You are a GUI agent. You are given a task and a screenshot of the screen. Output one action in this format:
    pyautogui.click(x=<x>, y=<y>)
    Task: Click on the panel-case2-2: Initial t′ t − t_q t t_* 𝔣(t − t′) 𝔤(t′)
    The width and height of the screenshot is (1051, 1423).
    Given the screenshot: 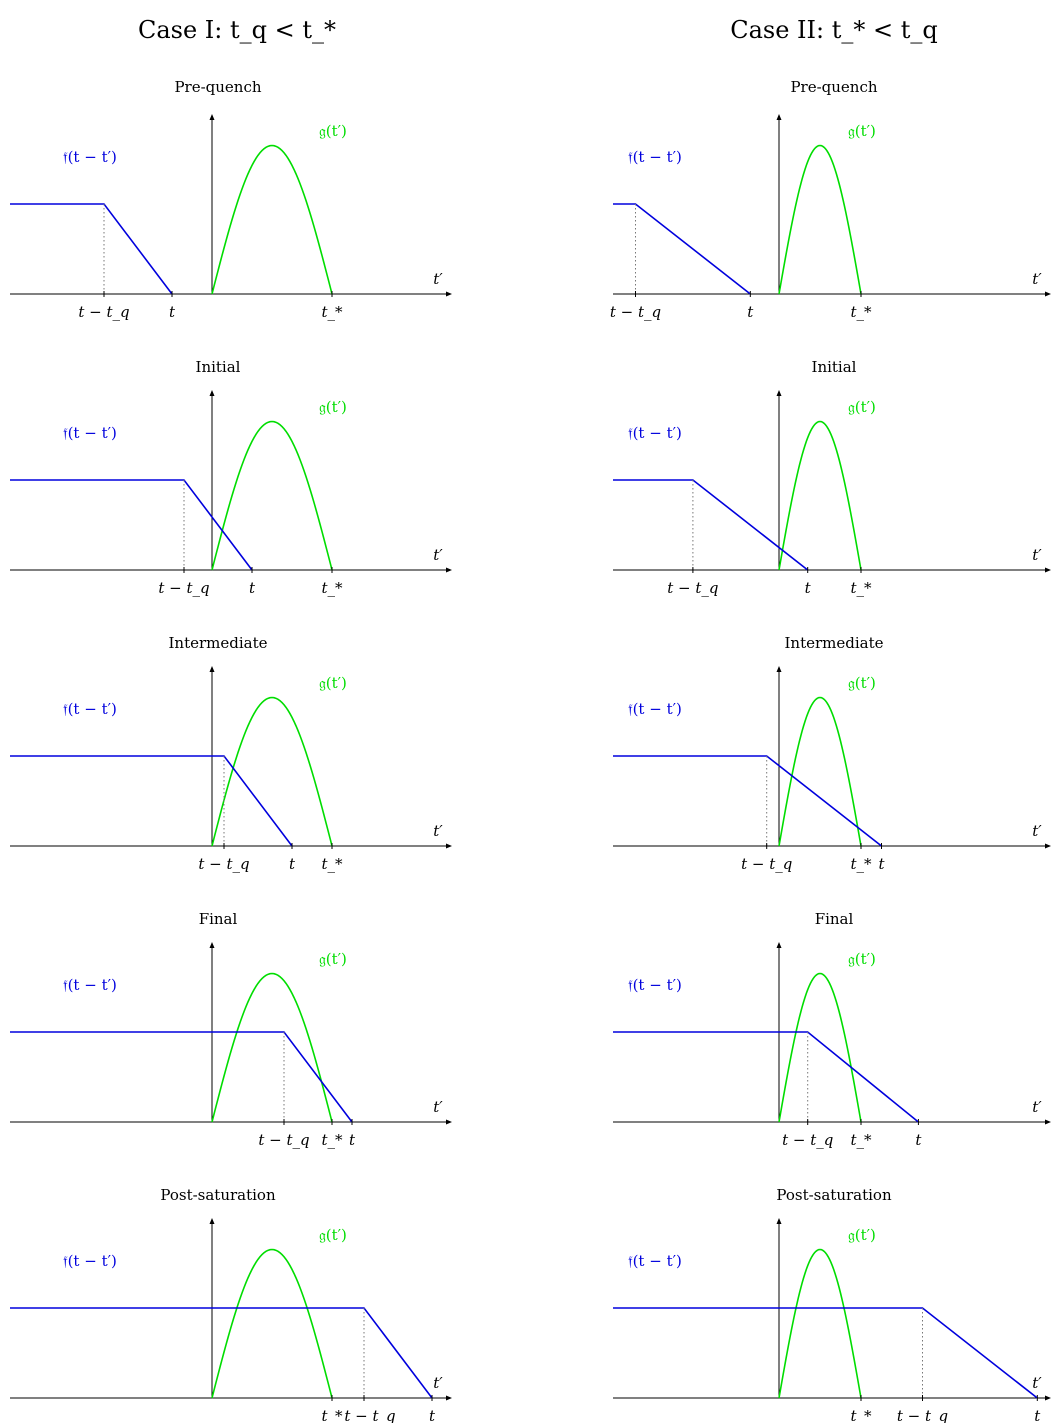 What is the action you would take?
    pyautogui.click(x=832, y=477)
    